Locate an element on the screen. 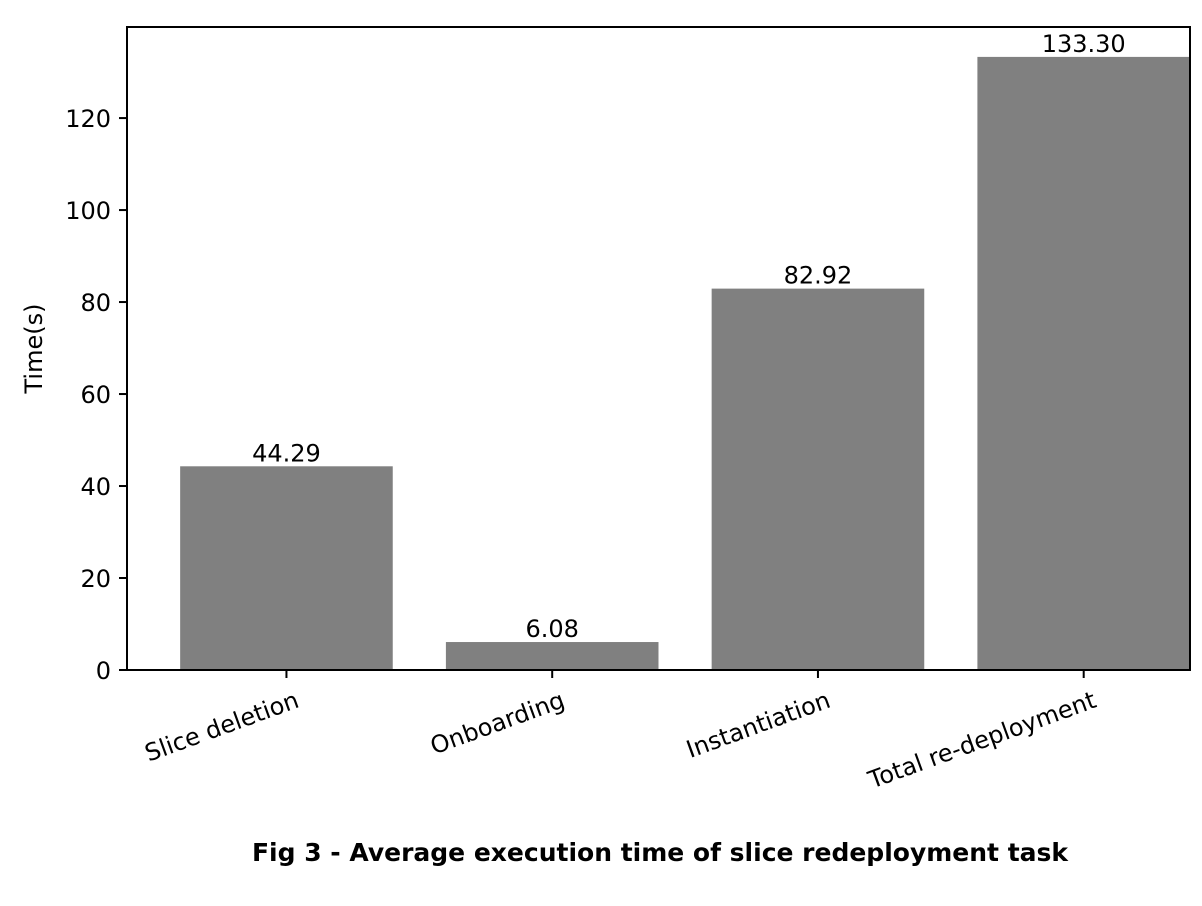 The width and height of the screenshot is (1202, 906). y-tick-label: 80 is located at coordinates (95, 303).